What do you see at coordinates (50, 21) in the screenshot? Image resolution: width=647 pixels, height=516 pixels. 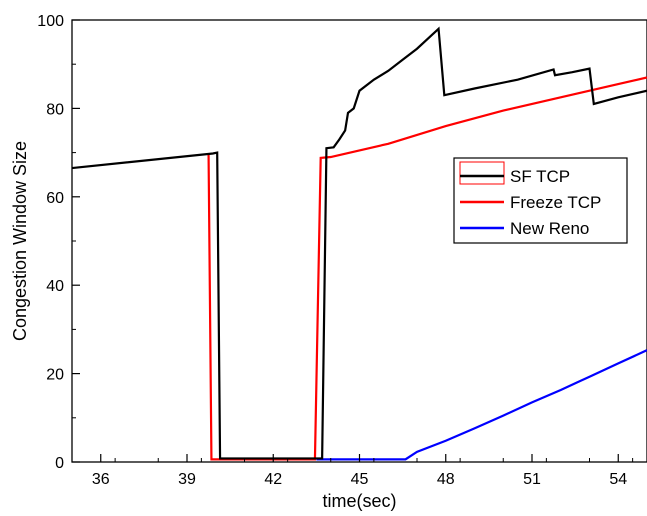 I see `y-tick-label: 100` at bounding box center [50, 21].